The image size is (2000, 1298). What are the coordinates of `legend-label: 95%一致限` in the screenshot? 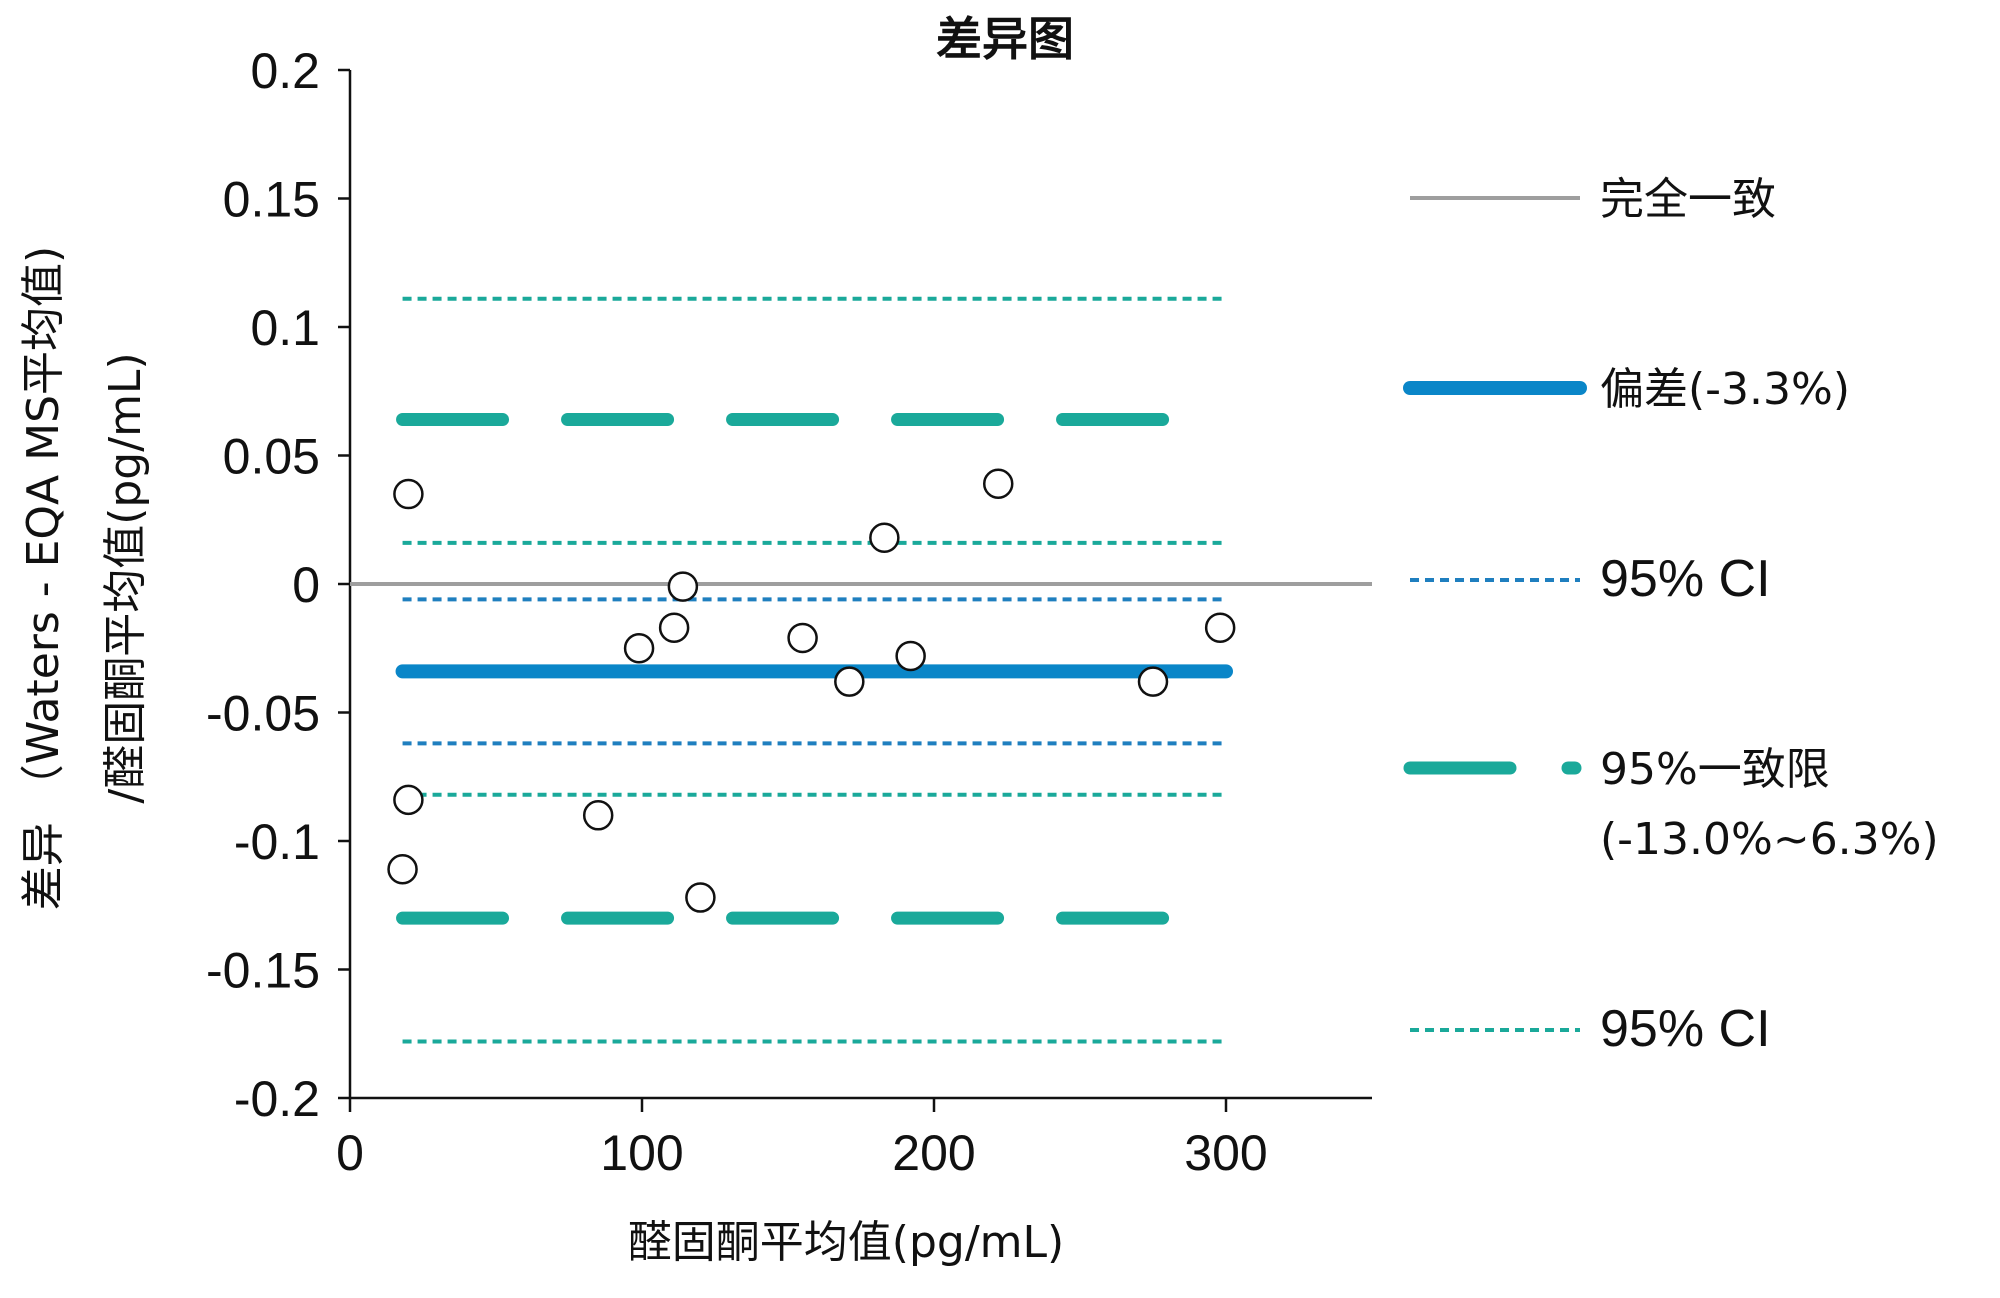 It's located at (1715, 769).